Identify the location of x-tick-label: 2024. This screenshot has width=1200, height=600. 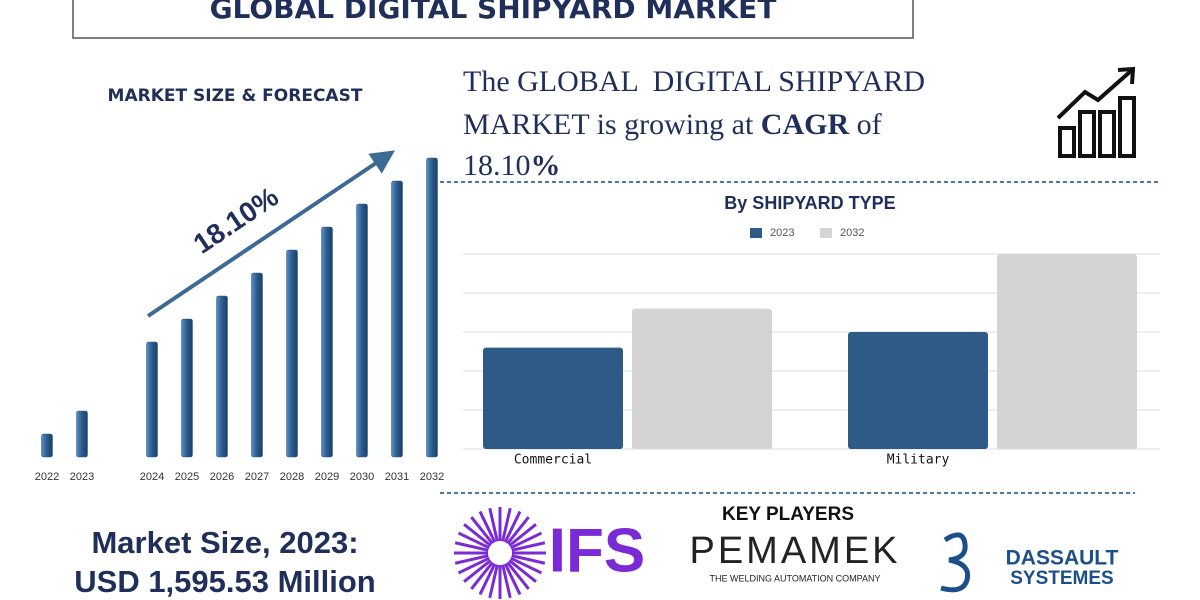
(152, 477).